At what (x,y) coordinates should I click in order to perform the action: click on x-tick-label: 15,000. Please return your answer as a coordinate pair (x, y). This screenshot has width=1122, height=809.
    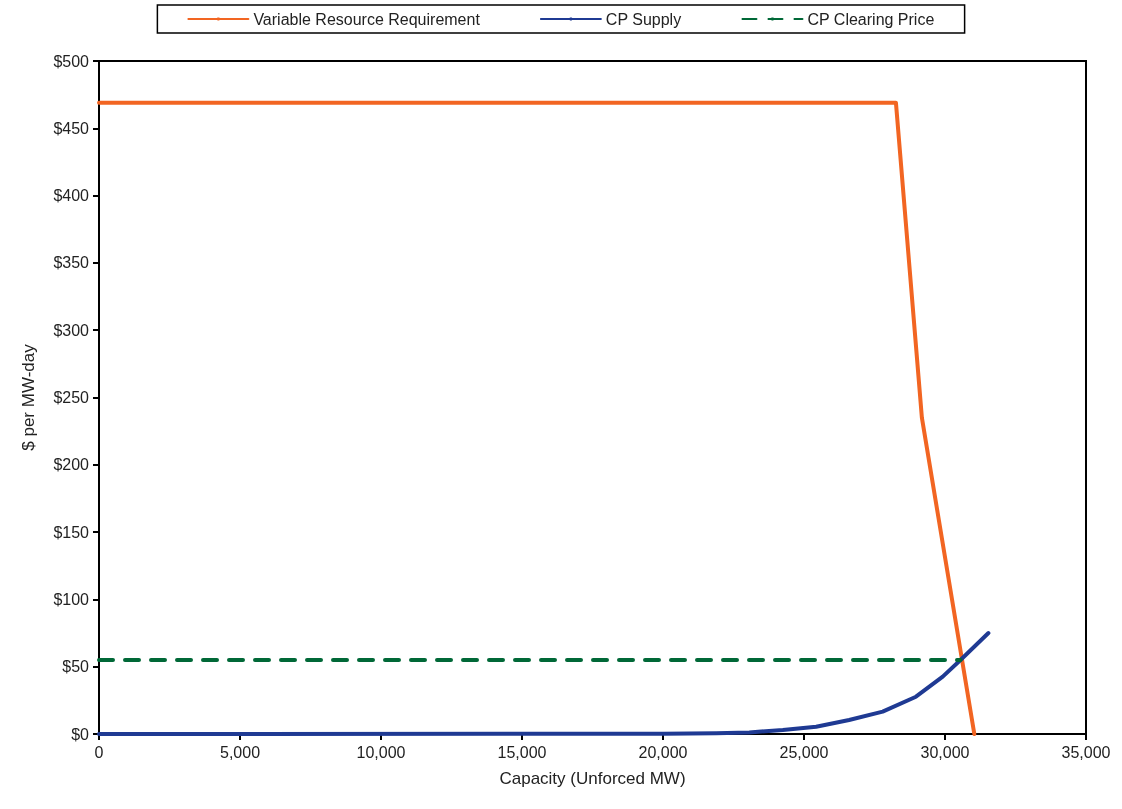
    Looking at the image, I should click on (522, 752).